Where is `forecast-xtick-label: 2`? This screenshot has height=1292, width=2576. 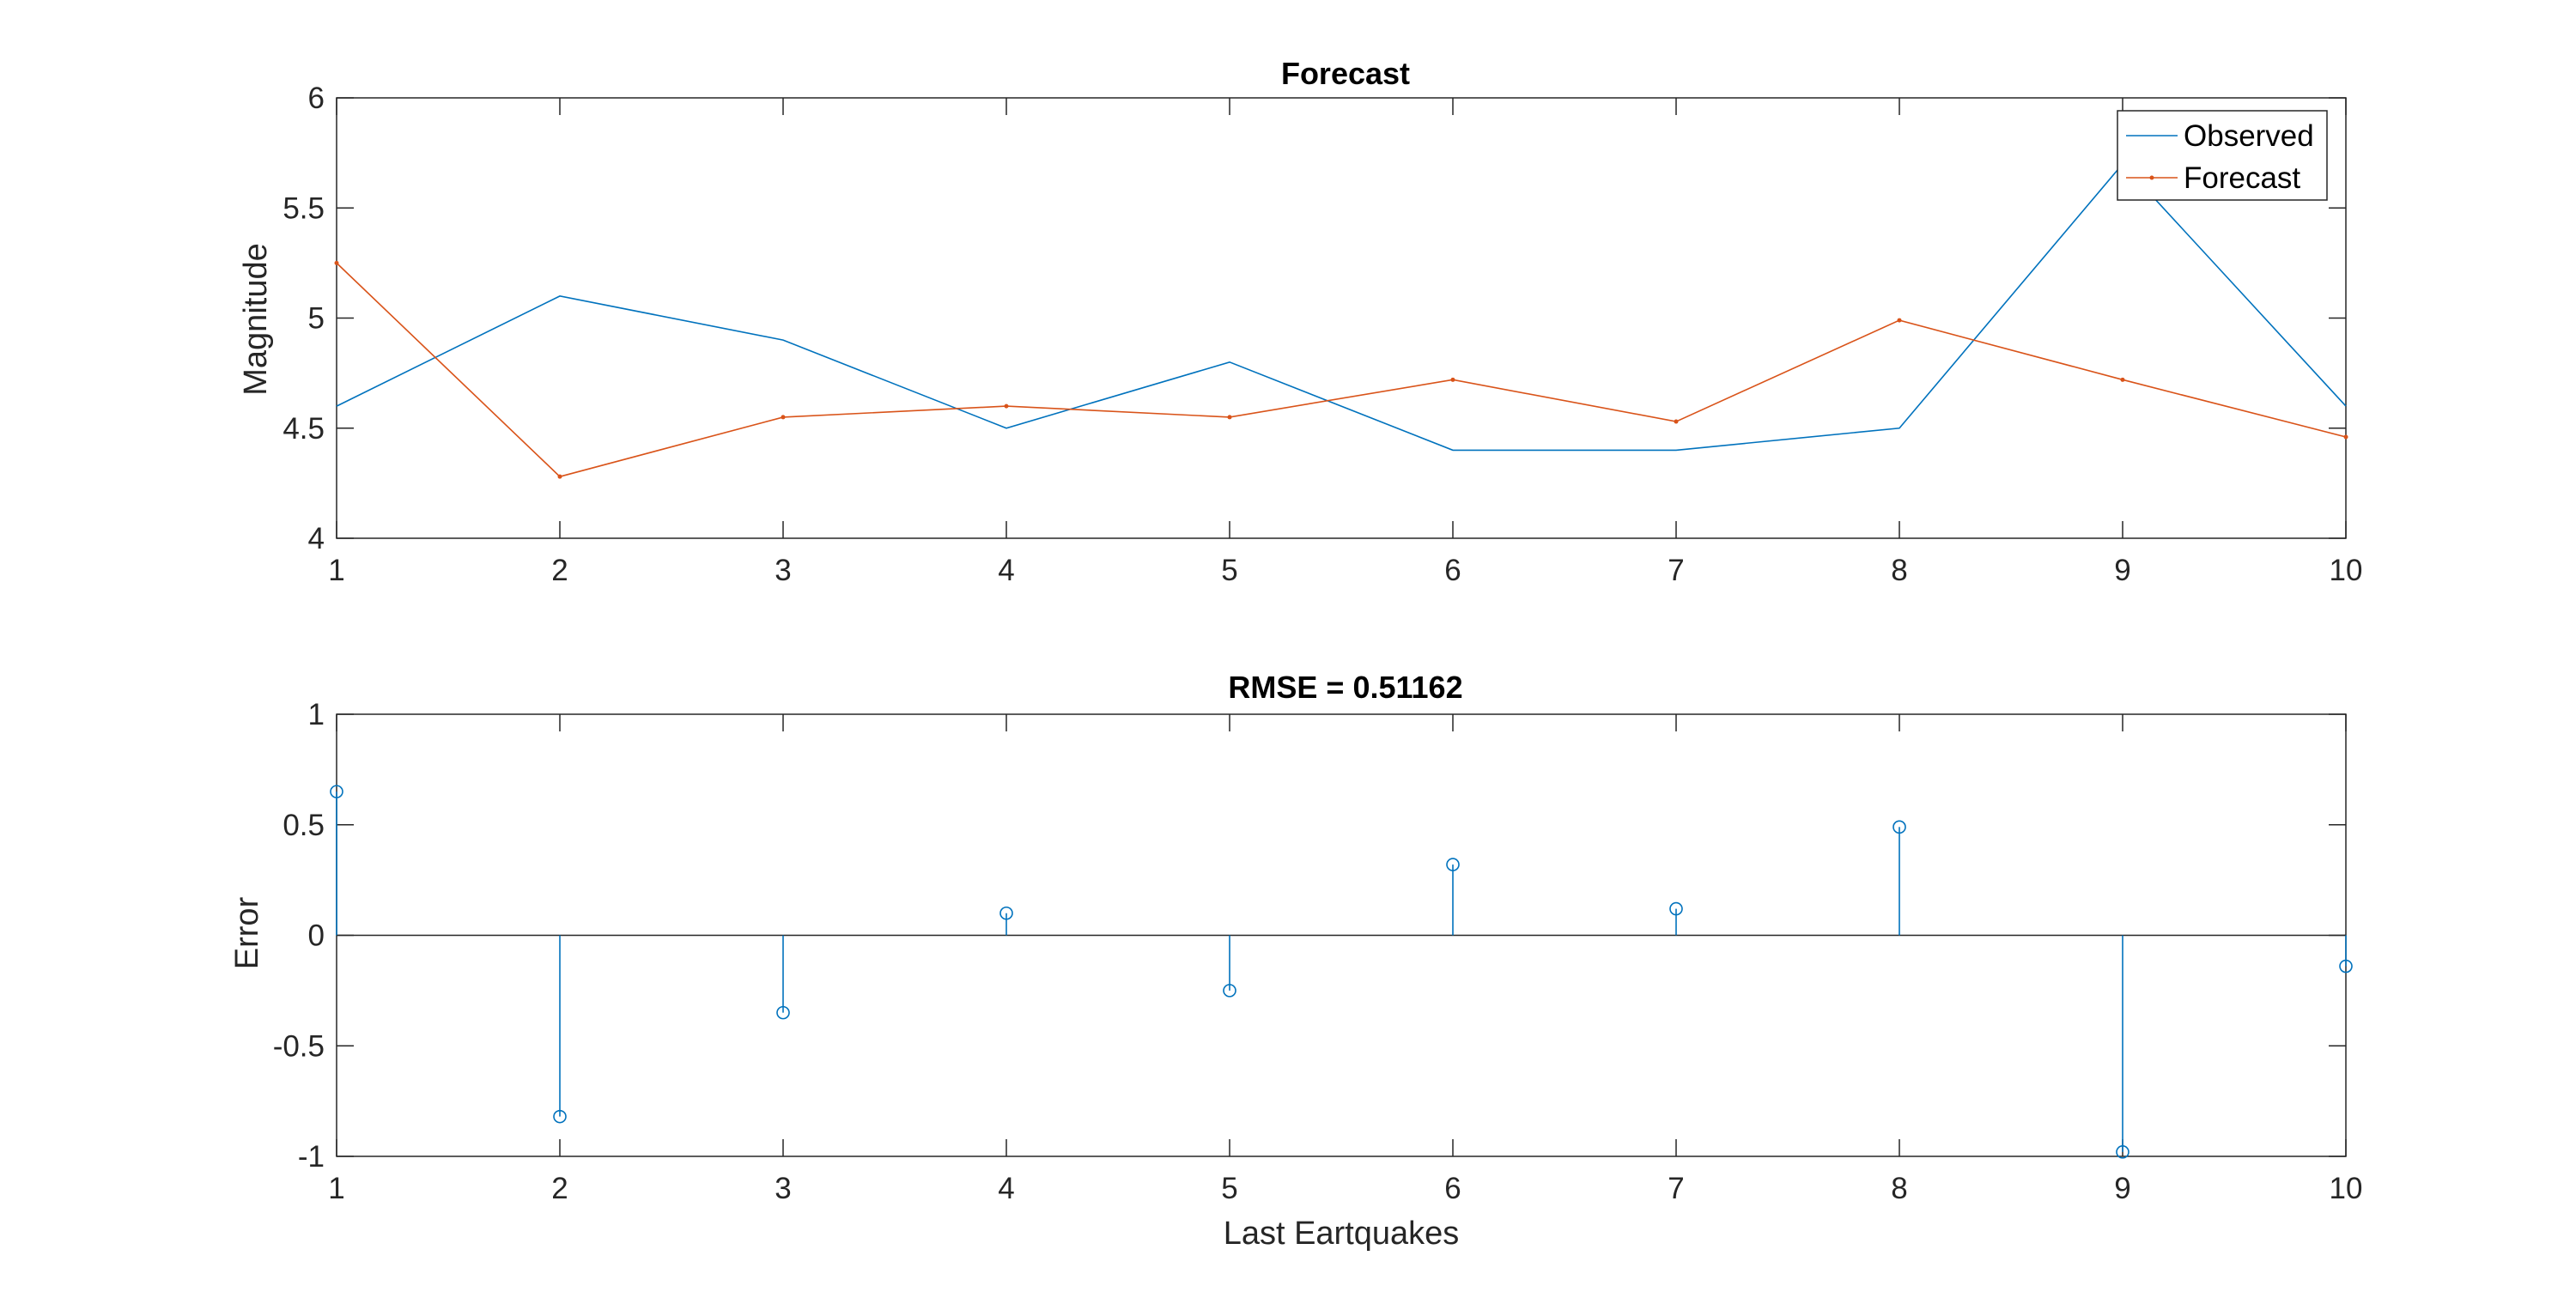 forecast-xtick-label: 2 is located at coordinates (559, 570).